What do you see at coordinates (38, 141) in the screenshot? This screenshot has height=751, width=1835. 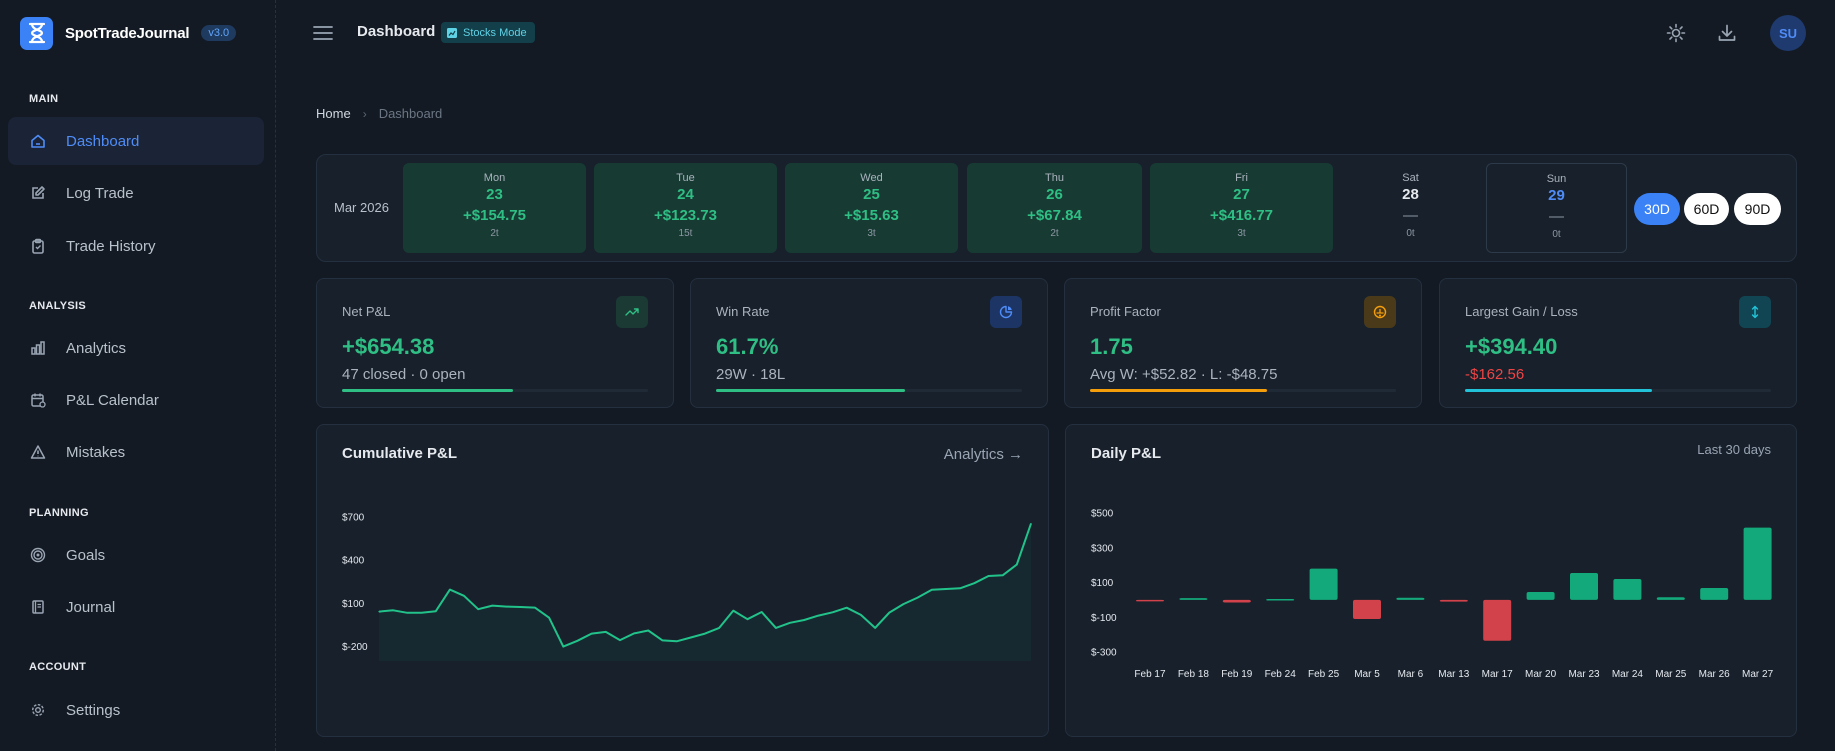 I see `home-icon` at bounding box center [38, 141].